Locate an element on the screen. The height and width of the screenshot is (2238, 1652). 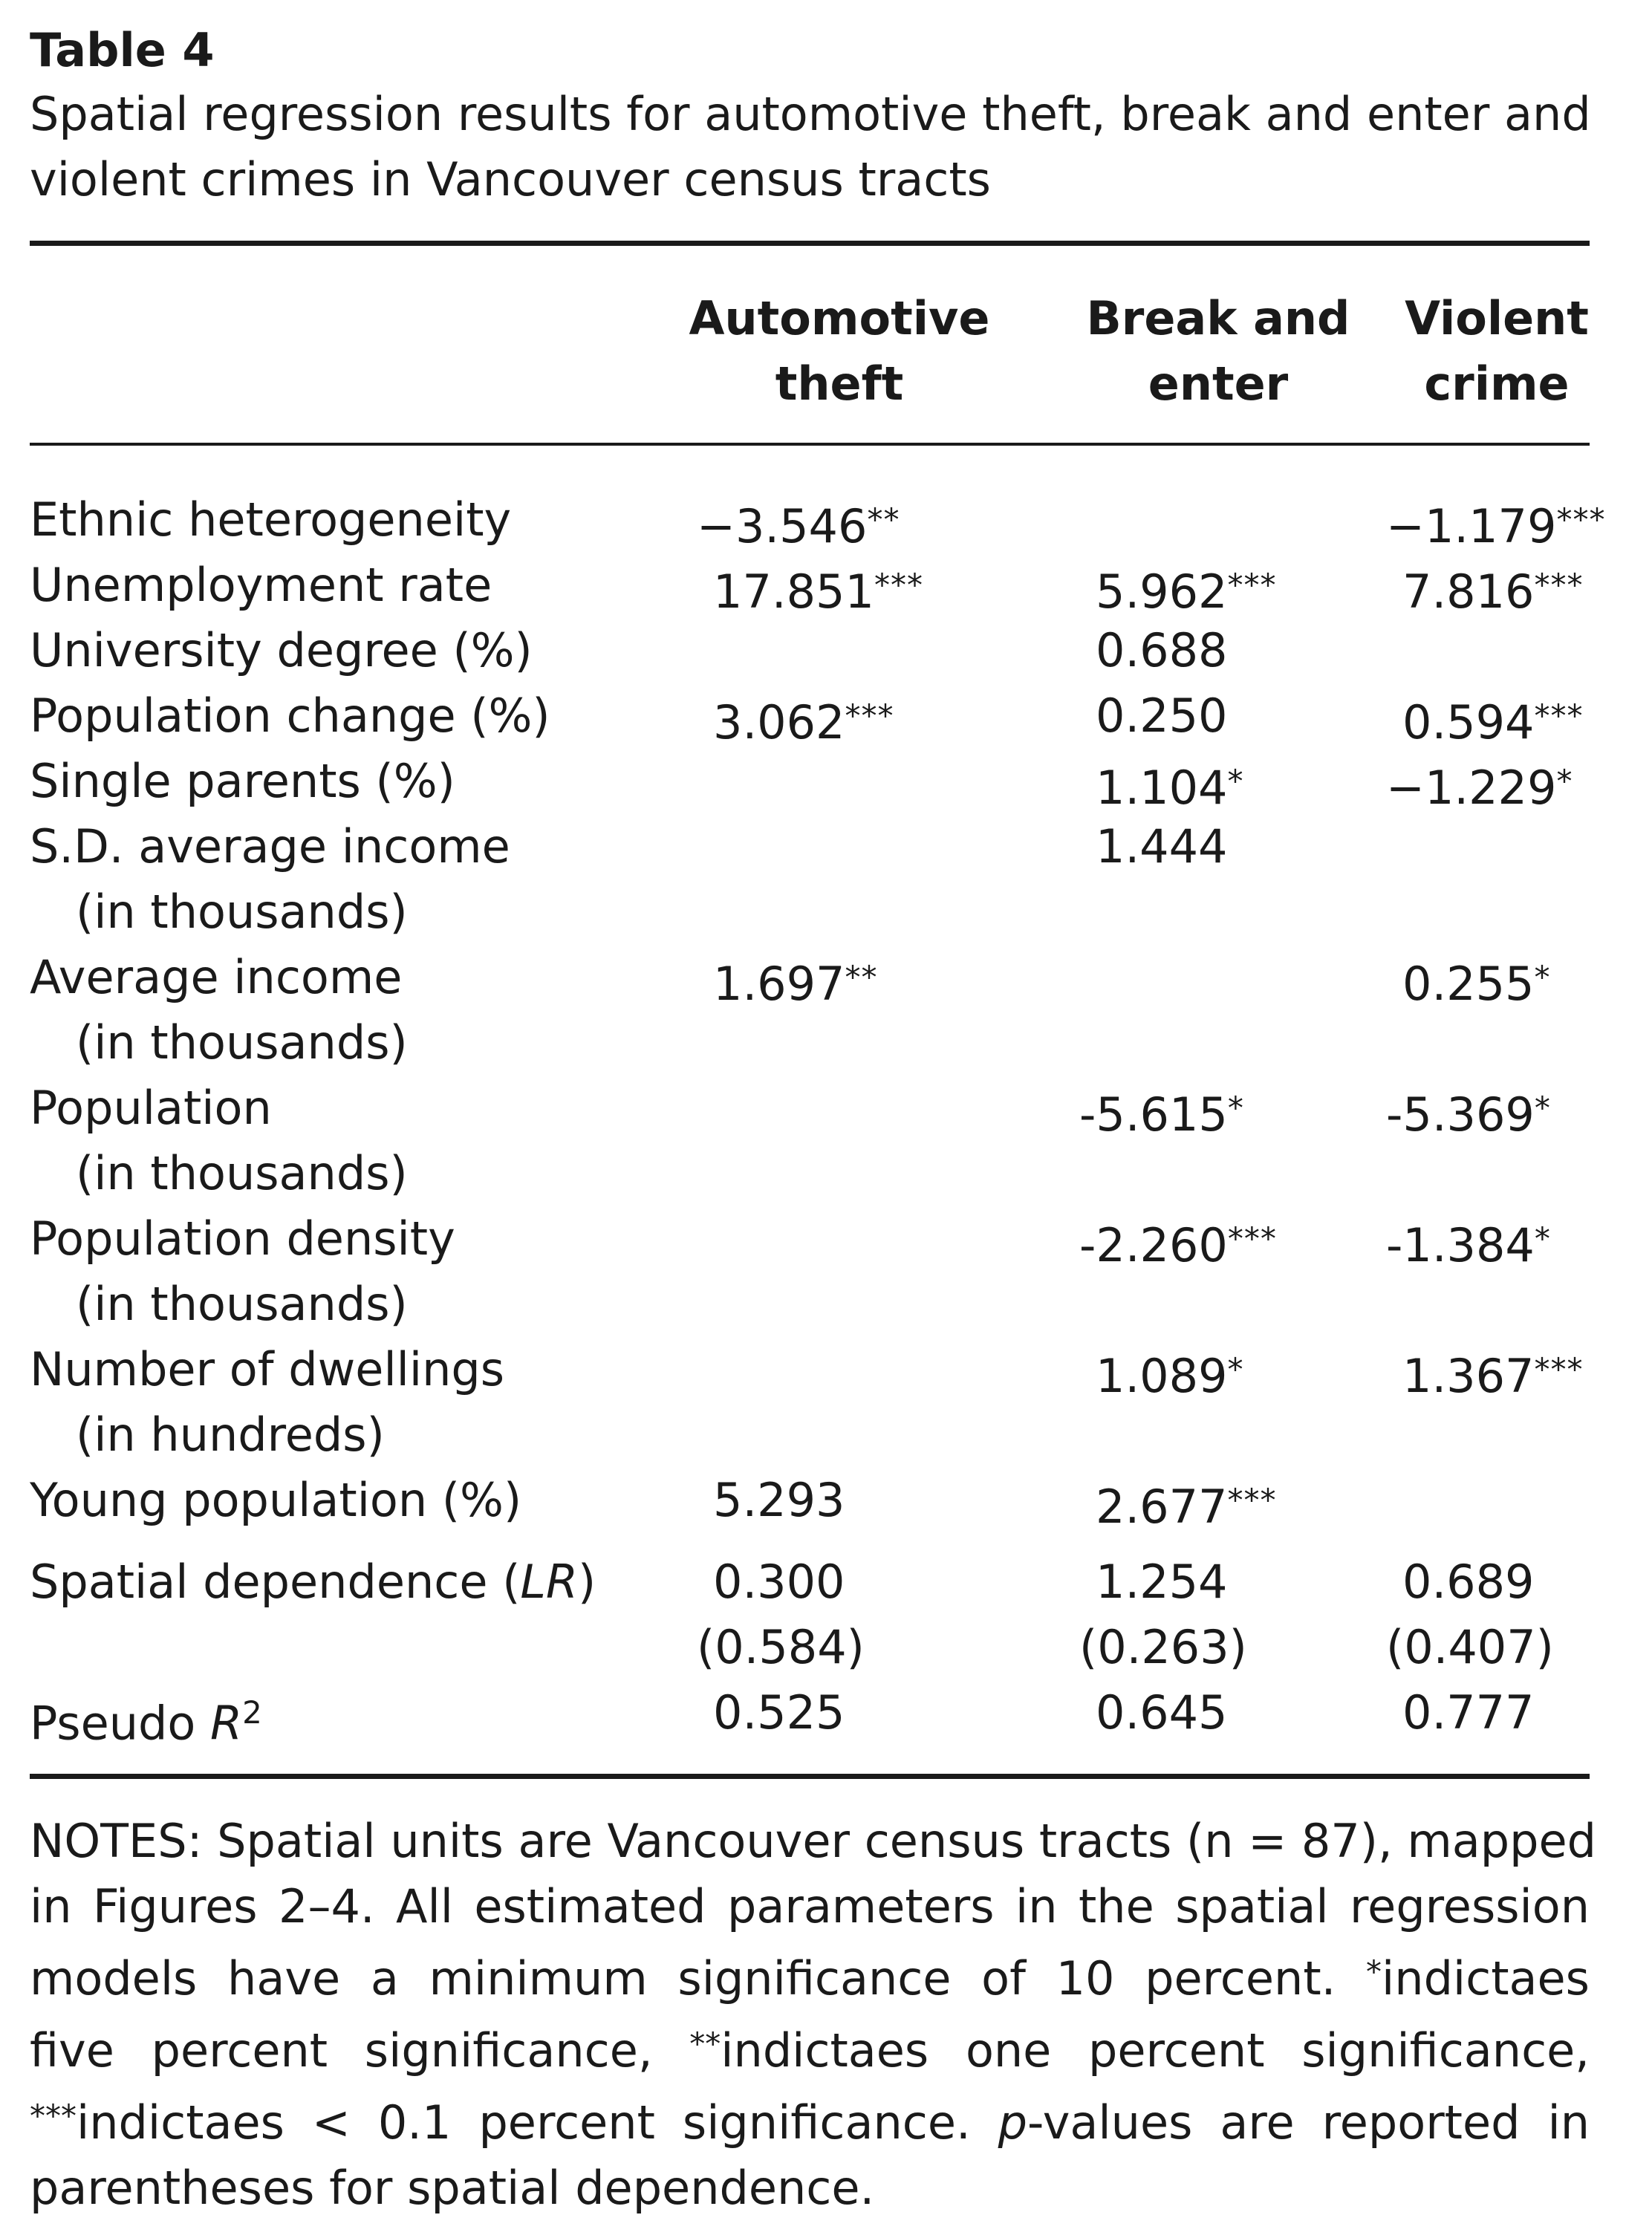
coefficient-cell: 0.250 is located at coordinates (1162, 716).